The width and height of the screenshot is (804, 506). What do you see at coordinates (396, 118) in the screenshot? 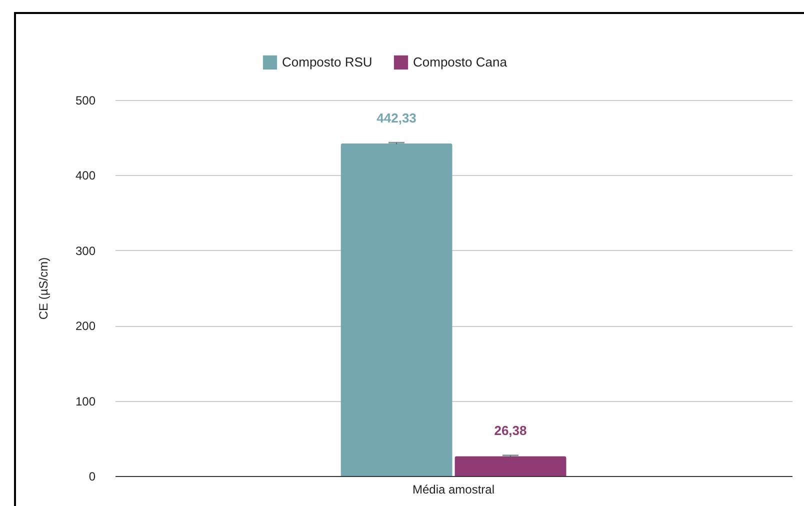
I see `data-label: 442,33` at bounding box center [396, 118].